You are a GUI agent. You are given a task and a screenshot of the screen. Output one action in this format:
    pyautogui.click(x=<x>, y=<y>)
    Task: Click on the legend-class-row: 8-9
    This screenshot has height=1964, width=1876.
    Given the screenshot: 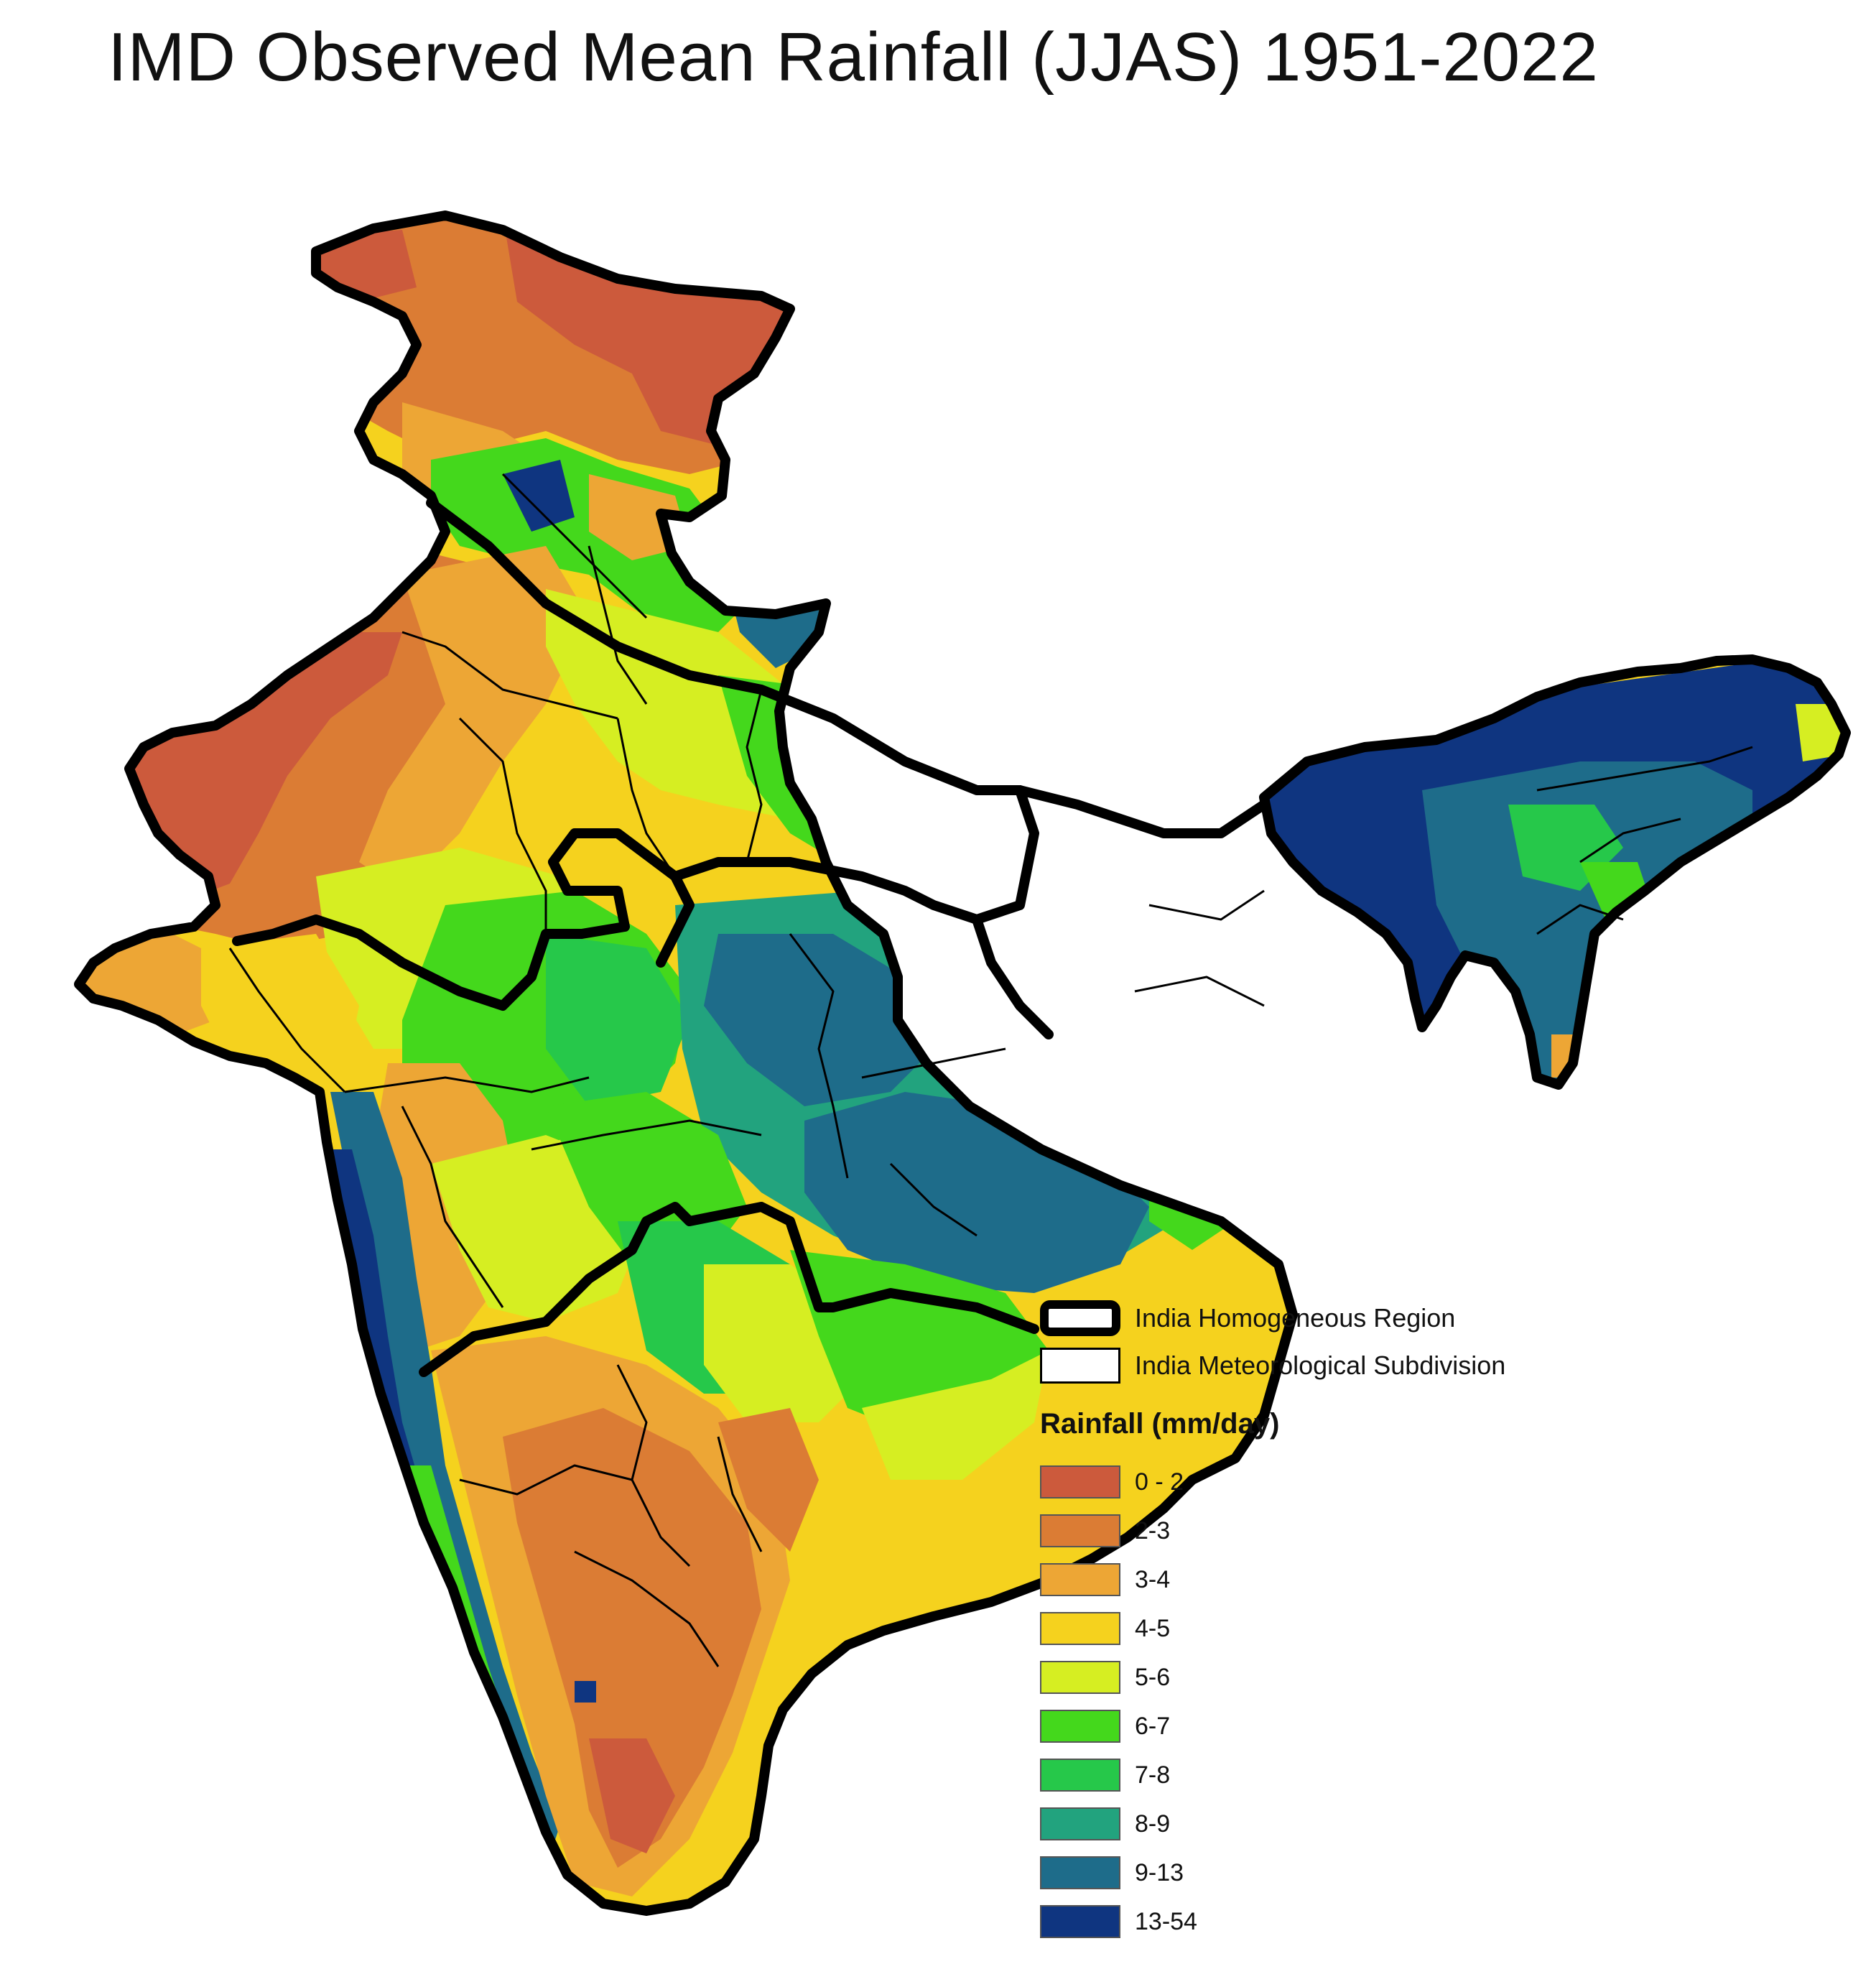 What is the action you would take?
    pyautogui.click(x=1105, y=1823)
    